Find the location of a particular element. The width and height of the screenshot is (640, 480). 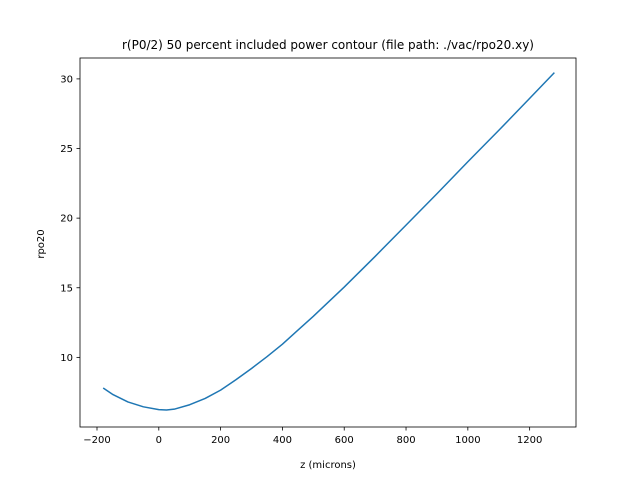

x-tick-label: 0 is located at coordinates (159, 440).